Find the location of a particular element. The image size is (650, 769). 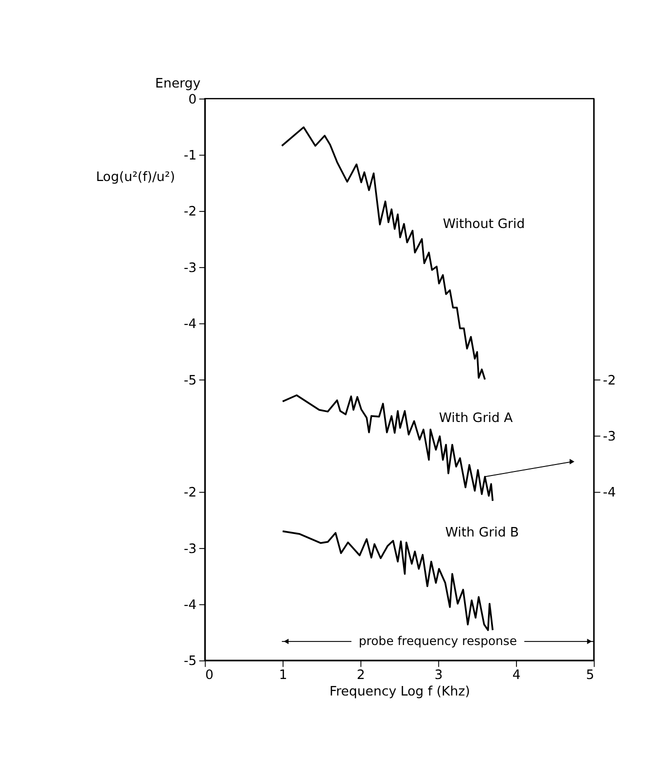

x-tick-label: 0 is located at coordinates (209, 676).